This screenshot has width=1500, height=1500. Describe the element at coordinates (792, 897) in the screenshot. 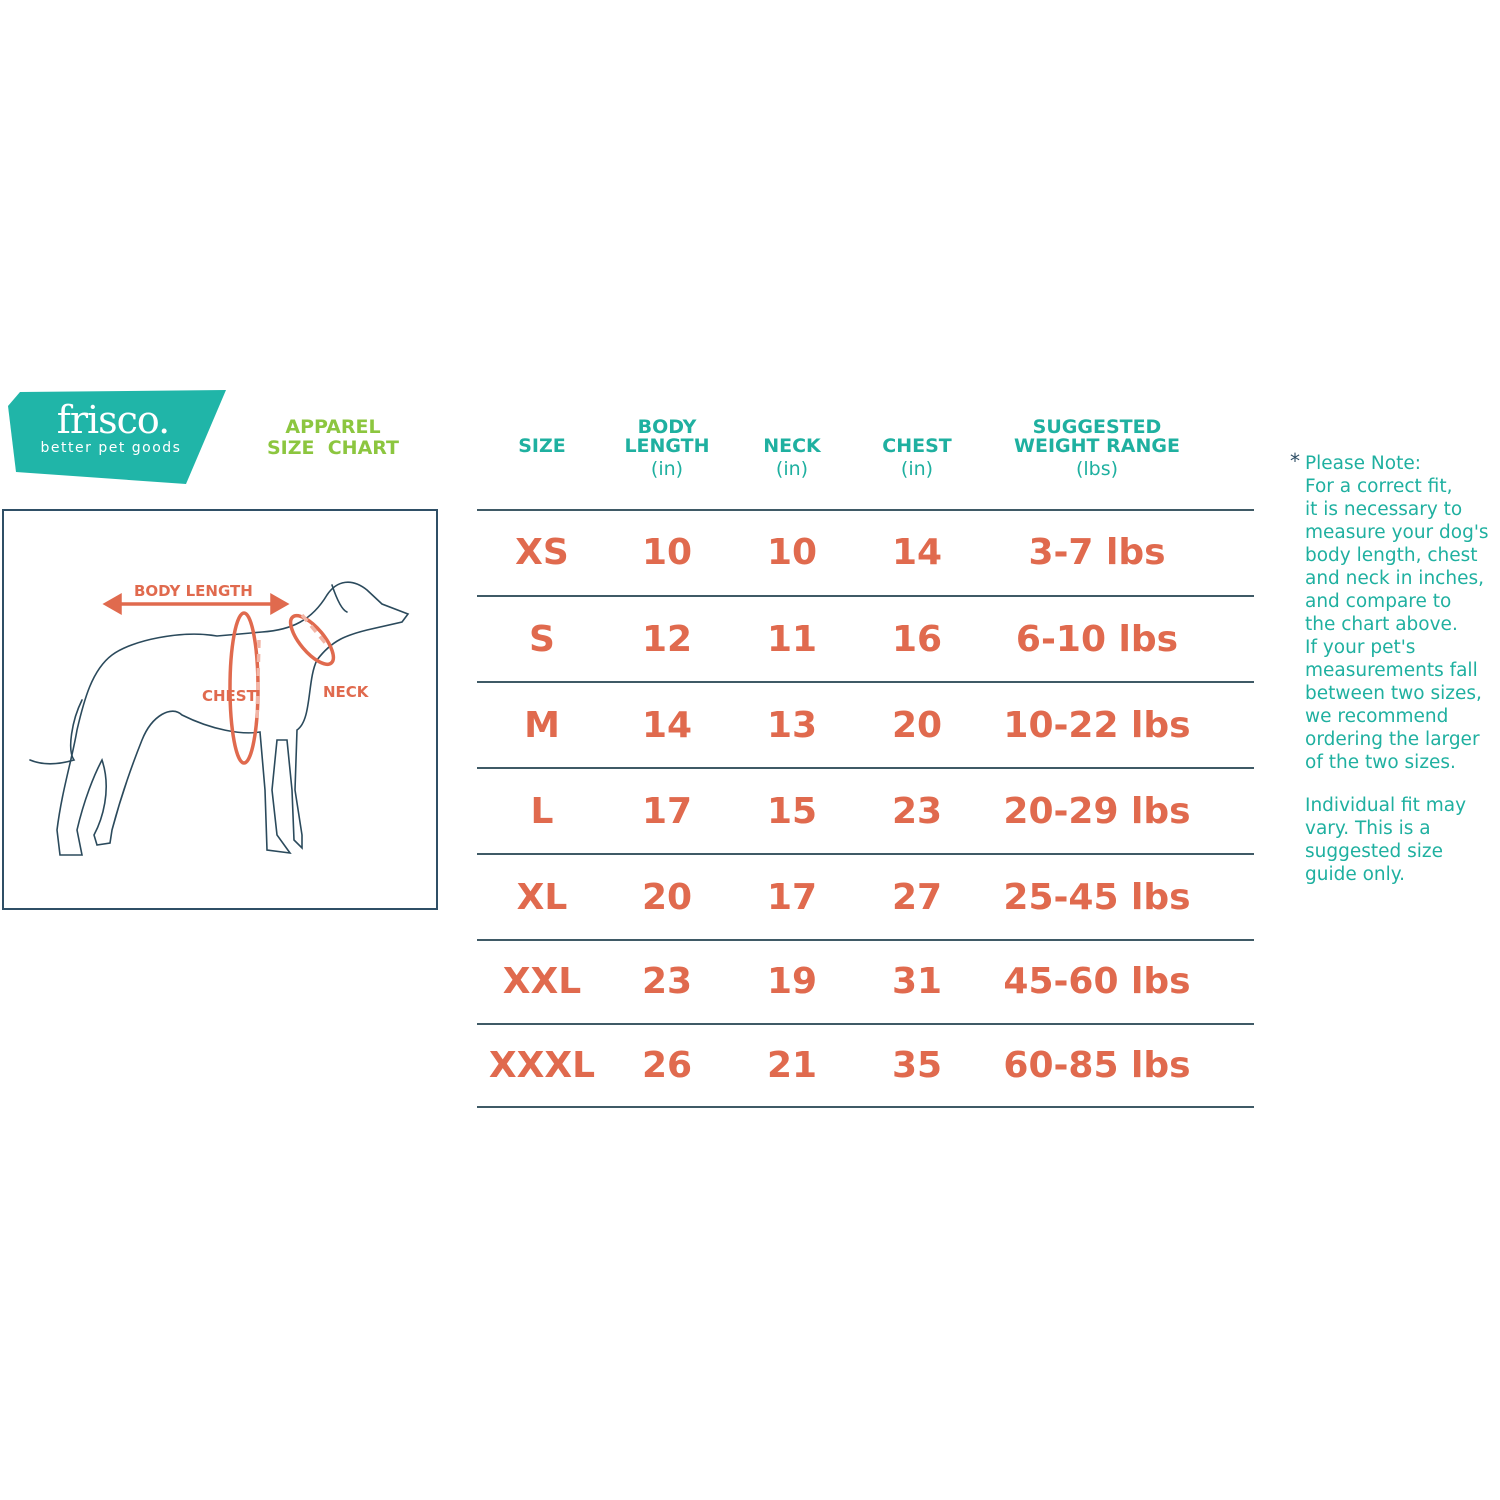

I see `cell-neck: 17` at that location.